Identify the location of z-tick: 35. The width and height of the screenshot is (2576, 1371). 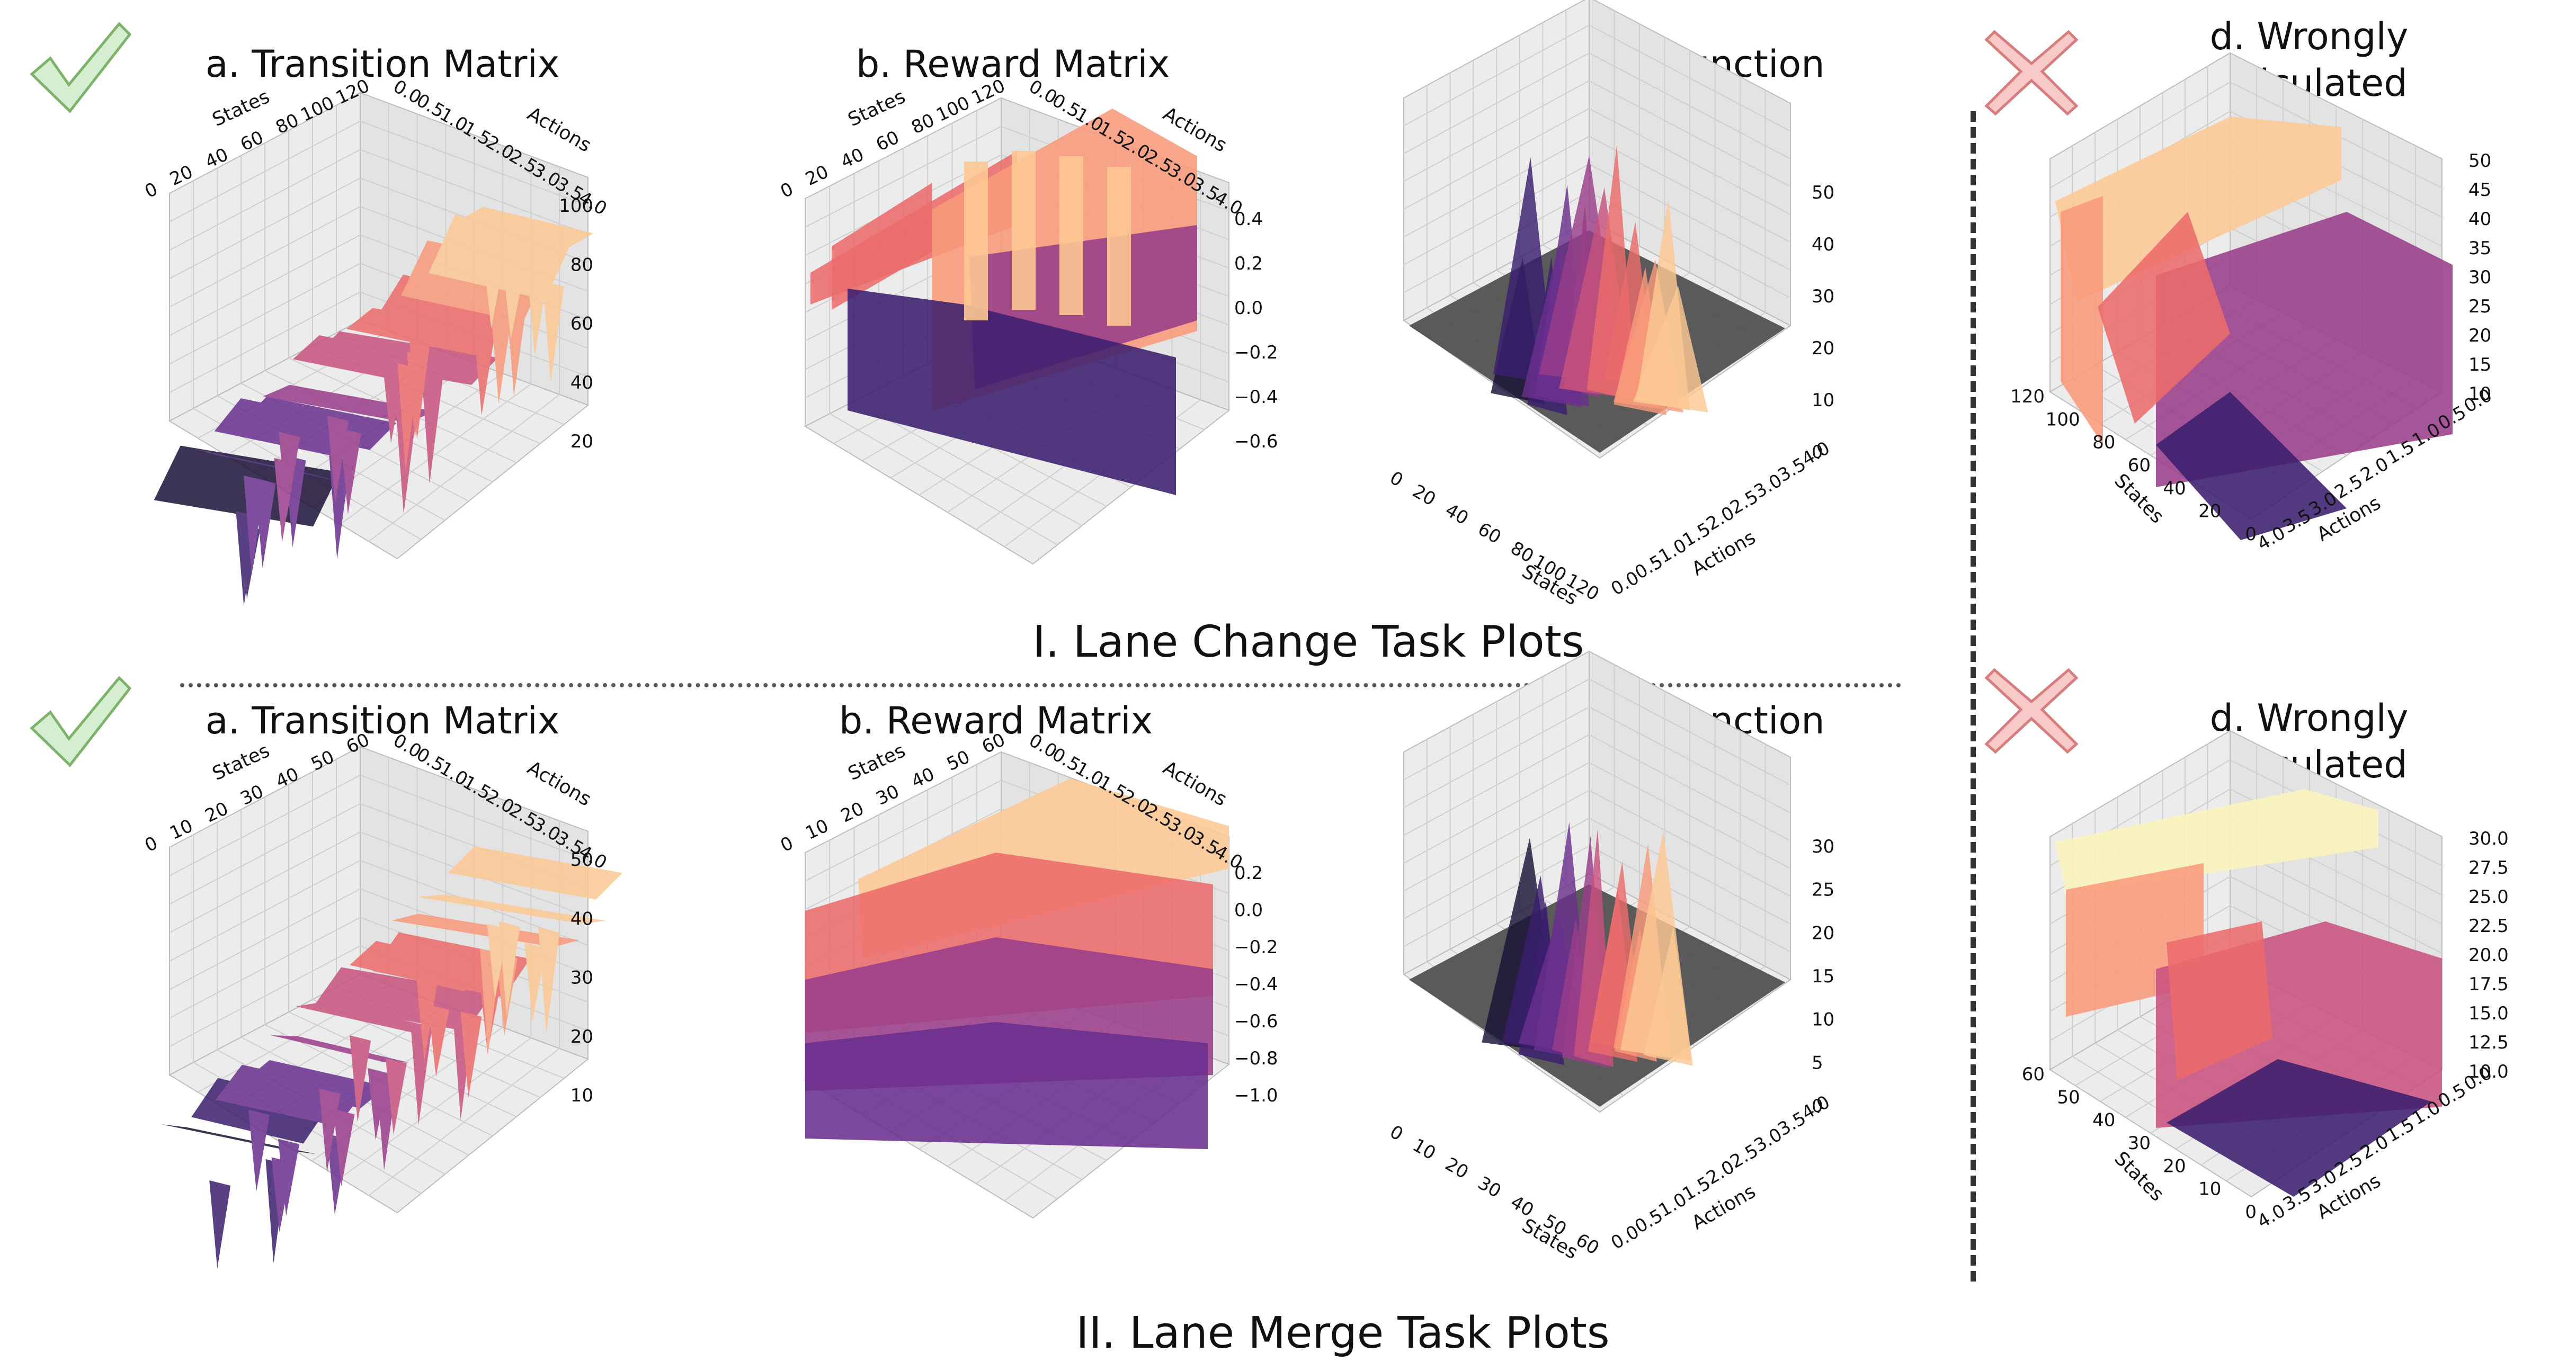
(2480, 248).